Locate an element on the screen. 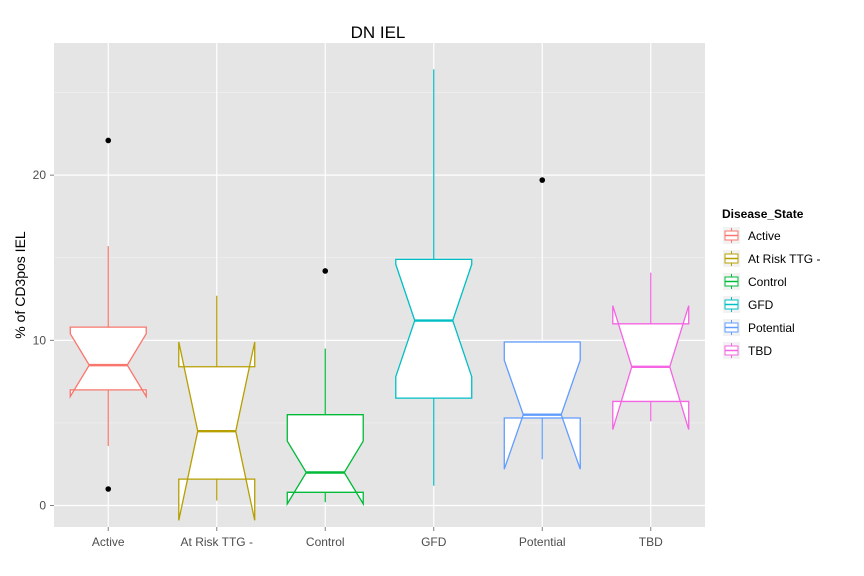  x-tick-label: GFD is located at coordinates (434, 542).